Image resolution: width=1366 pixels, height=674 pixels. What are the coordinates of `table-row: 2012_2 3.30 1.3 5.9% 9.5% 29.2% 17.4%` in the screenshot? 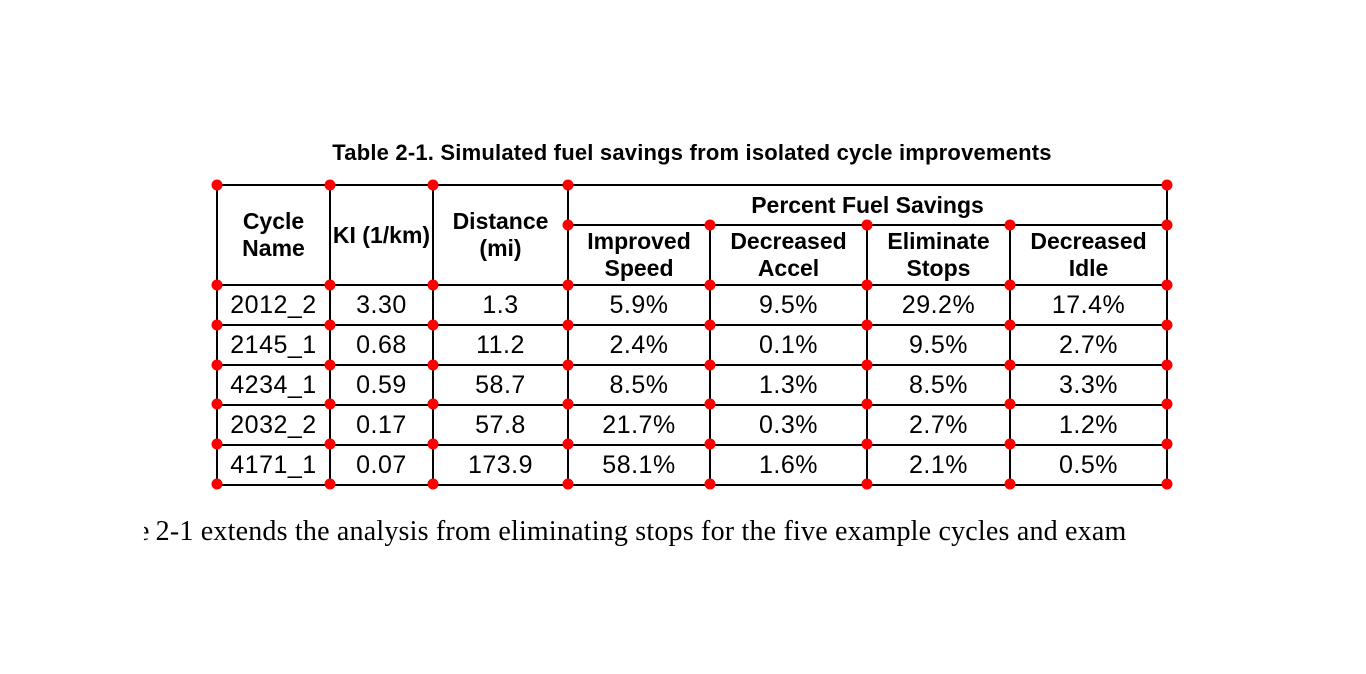 It's located at (692, 305).